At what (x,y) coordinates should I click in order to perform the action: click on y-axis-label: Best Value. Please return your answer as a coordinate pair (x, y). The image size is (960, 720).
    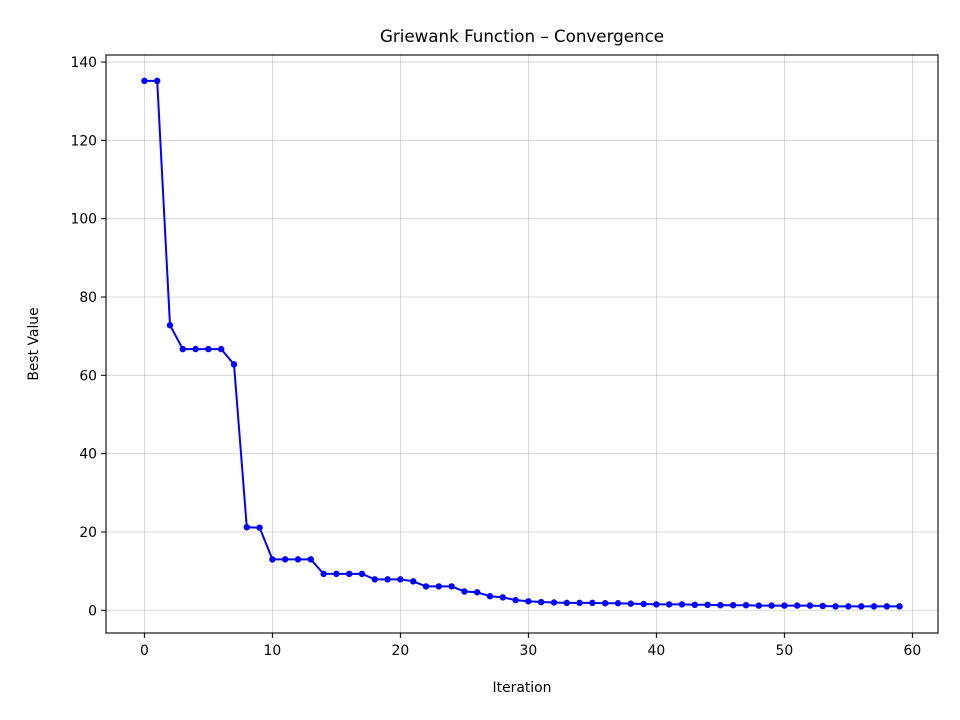
    Looking at the image, I should click on (34, 343).